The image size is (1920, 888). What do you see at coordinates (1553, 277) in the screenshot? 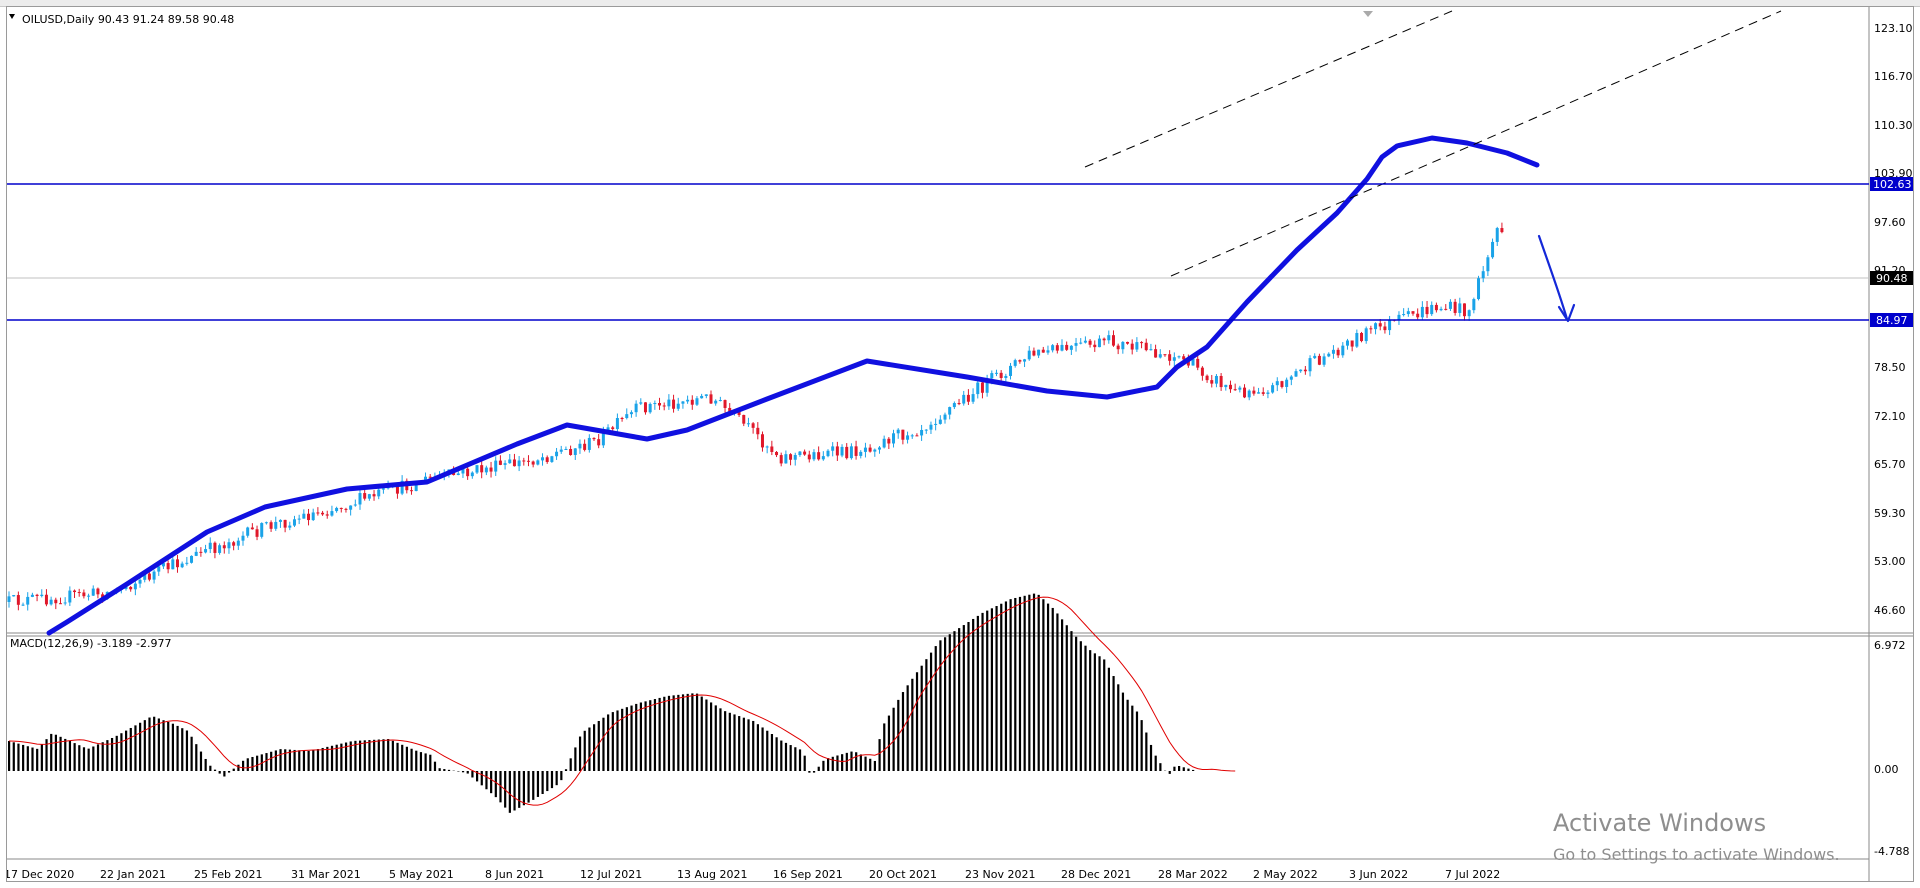
I see `forecast-arrow` at bounding box center [1553, 277].